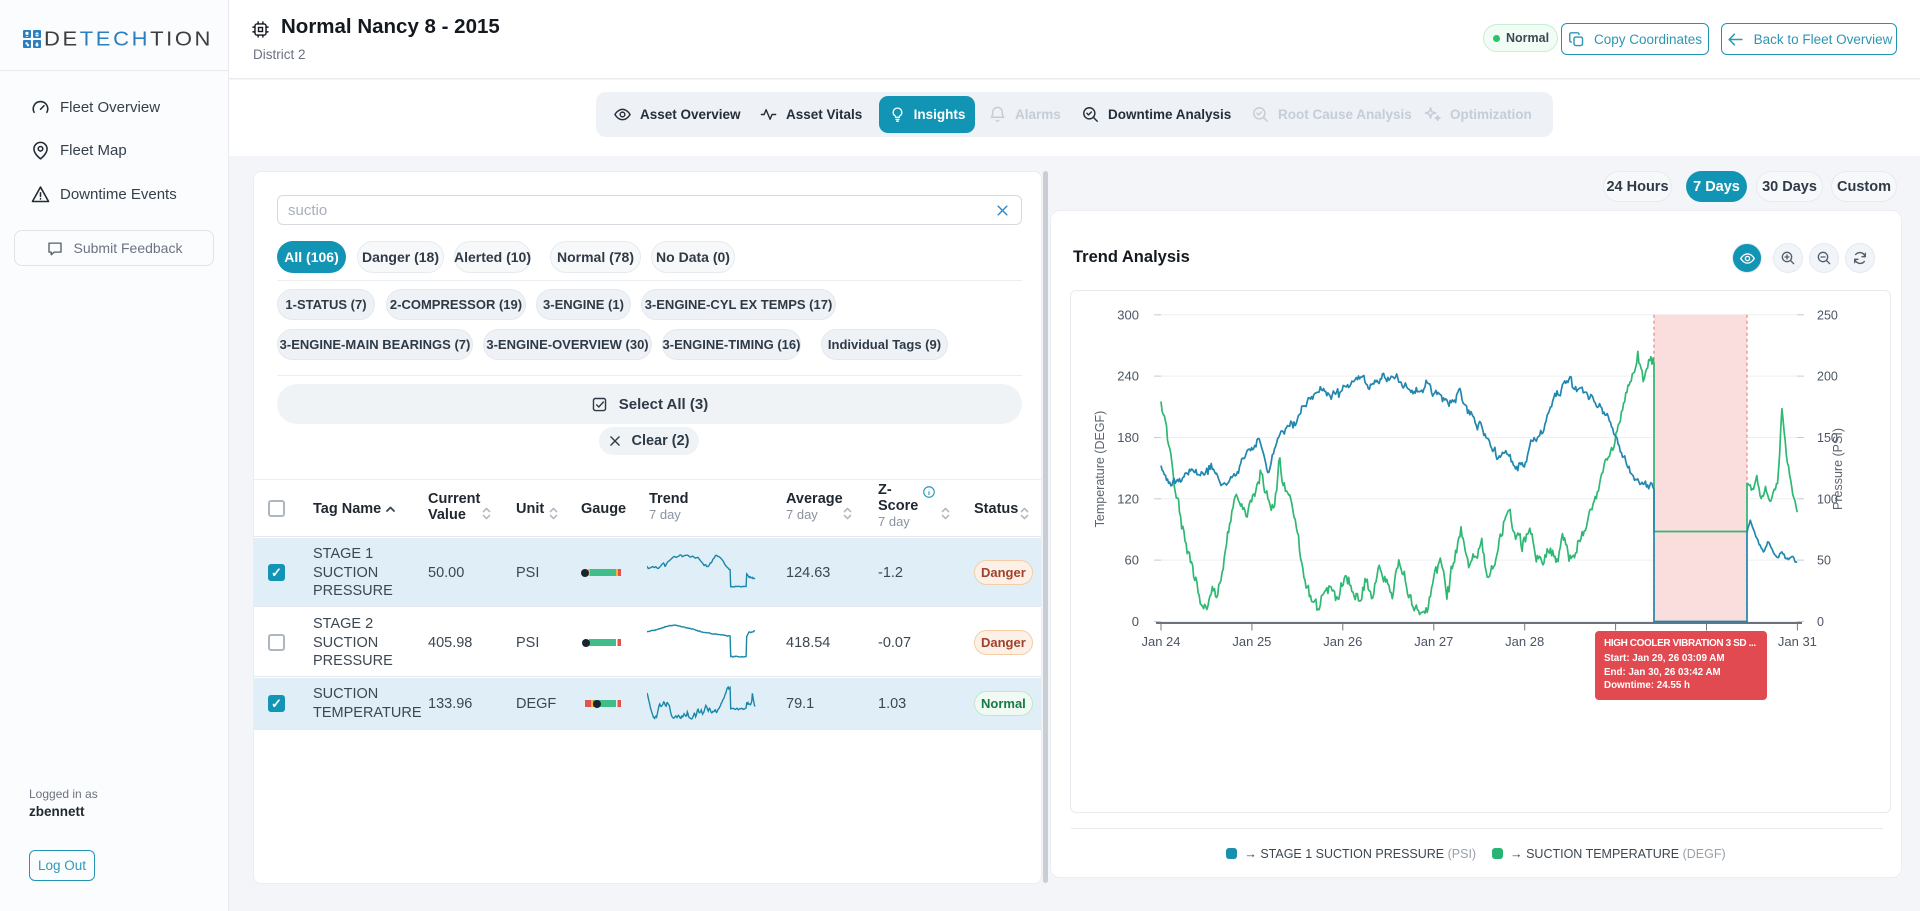 Image resolution: width=1920 pixels, height=911 pixels. I want to click on svg-text: Jan 31, so click(1797, 641).